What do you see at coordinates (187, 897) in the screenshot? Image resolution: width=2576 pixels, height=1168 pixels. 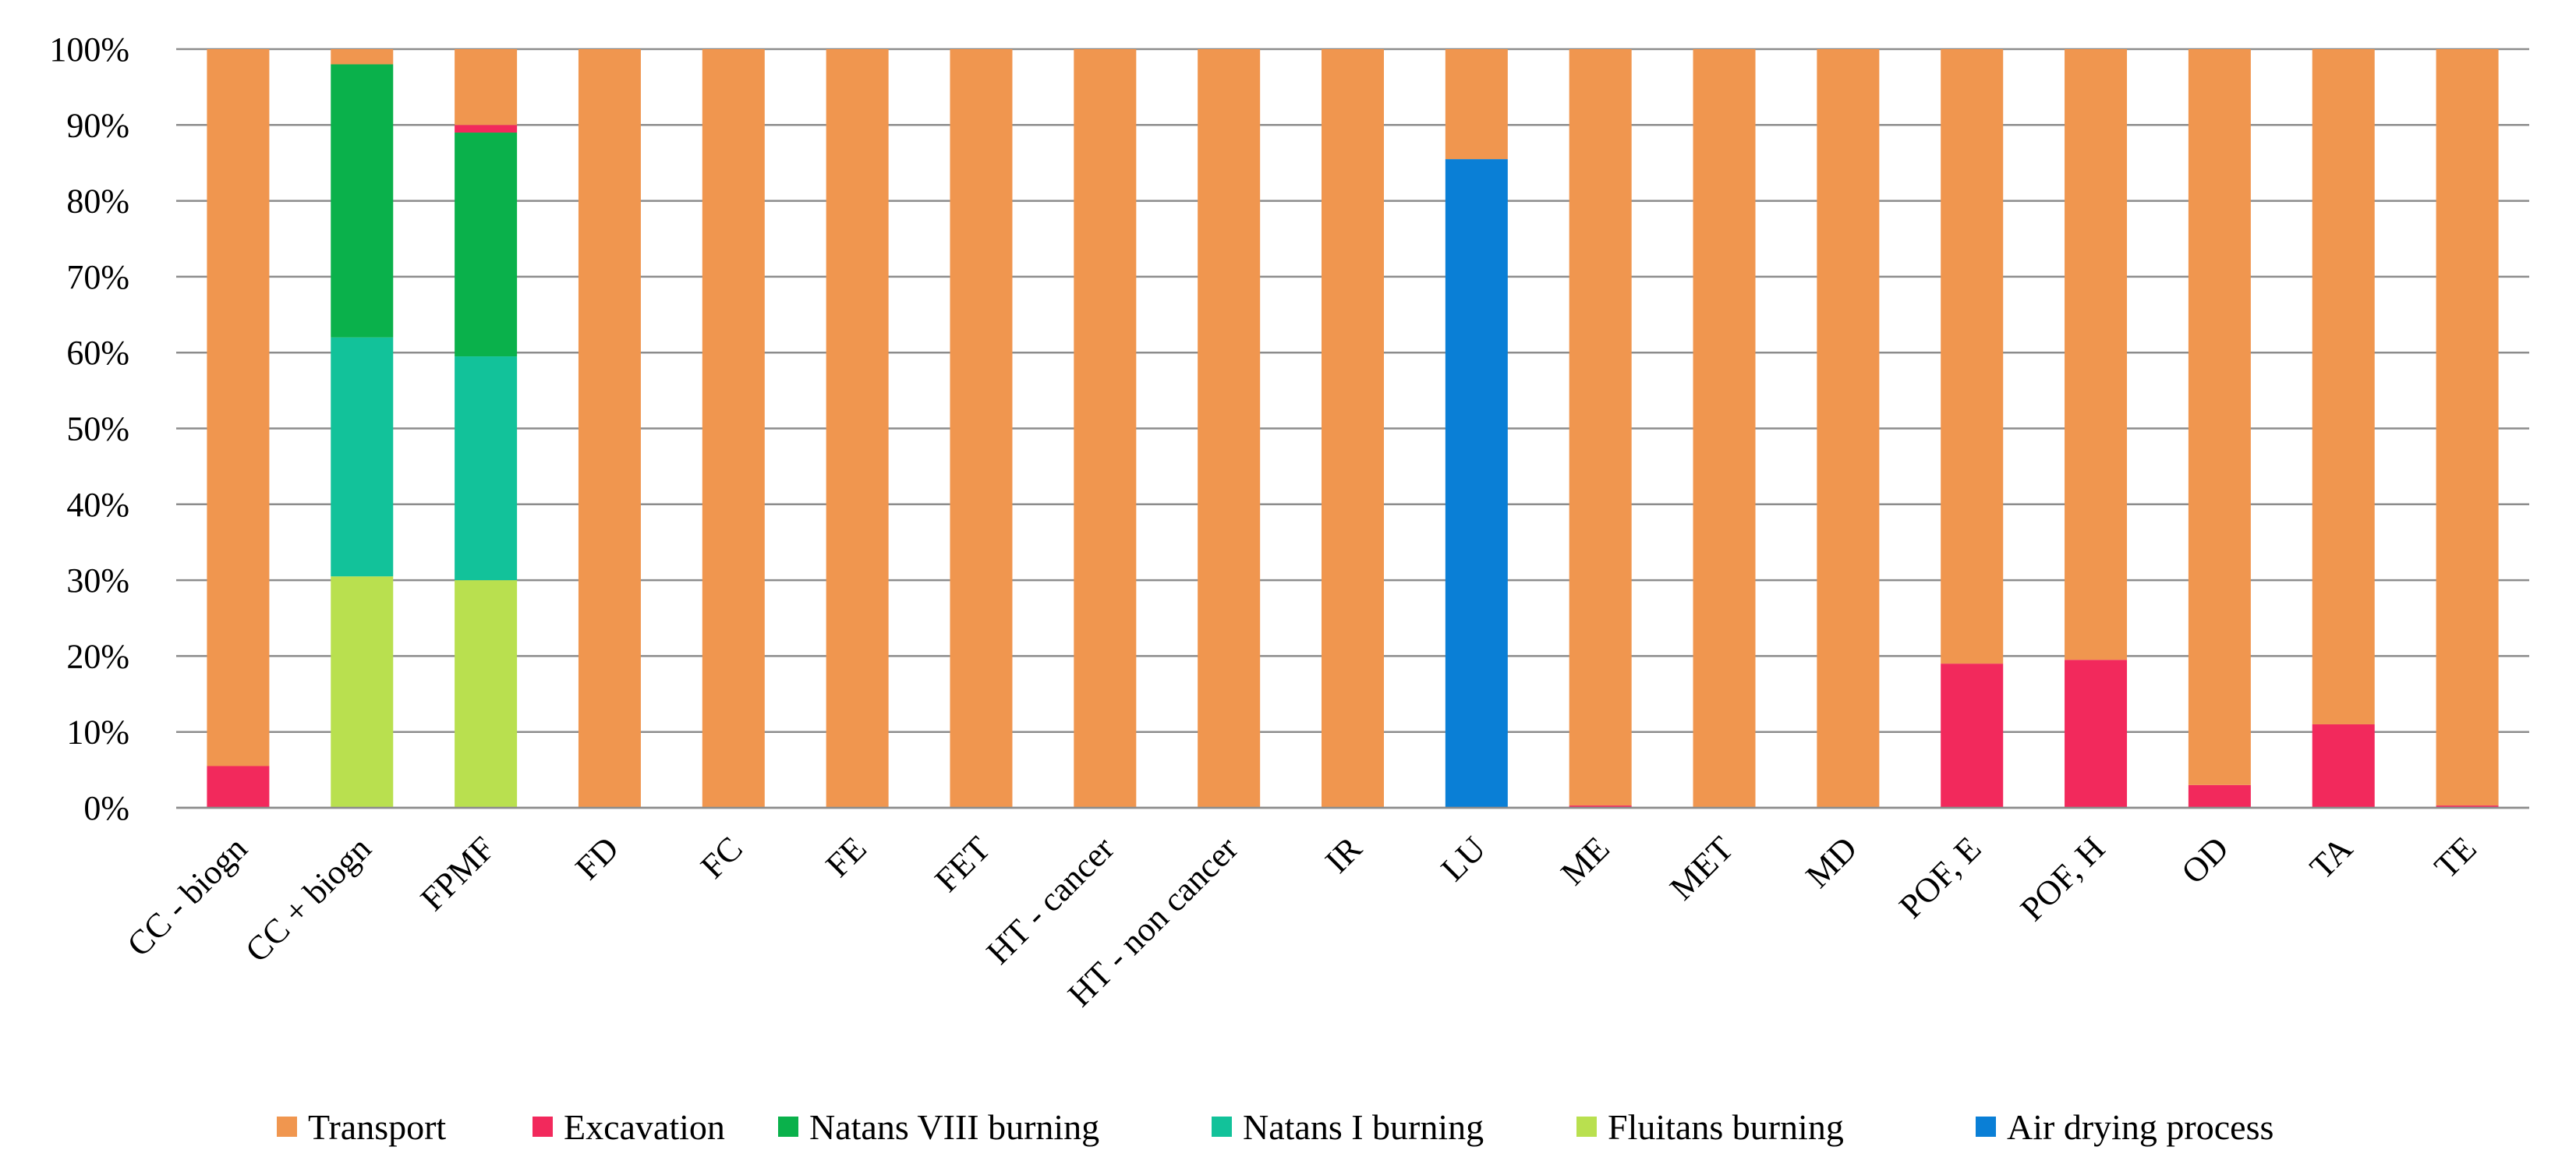 I see `x-tick-label: CC - biogn` at bounding box center [187, 897].